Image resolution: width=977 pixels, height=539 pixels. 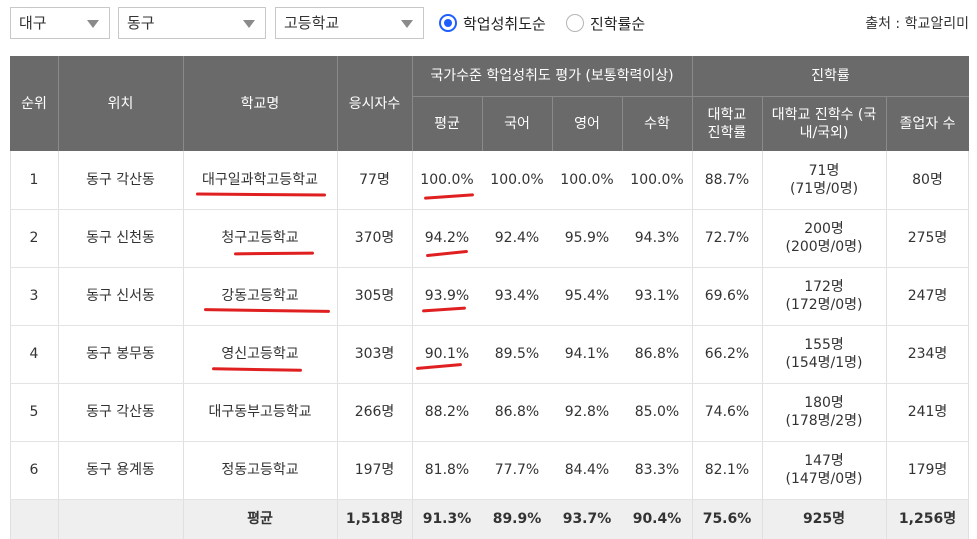 I want to click on sort-option-achievement: 학업성취도순, so click(x=492, y=23).